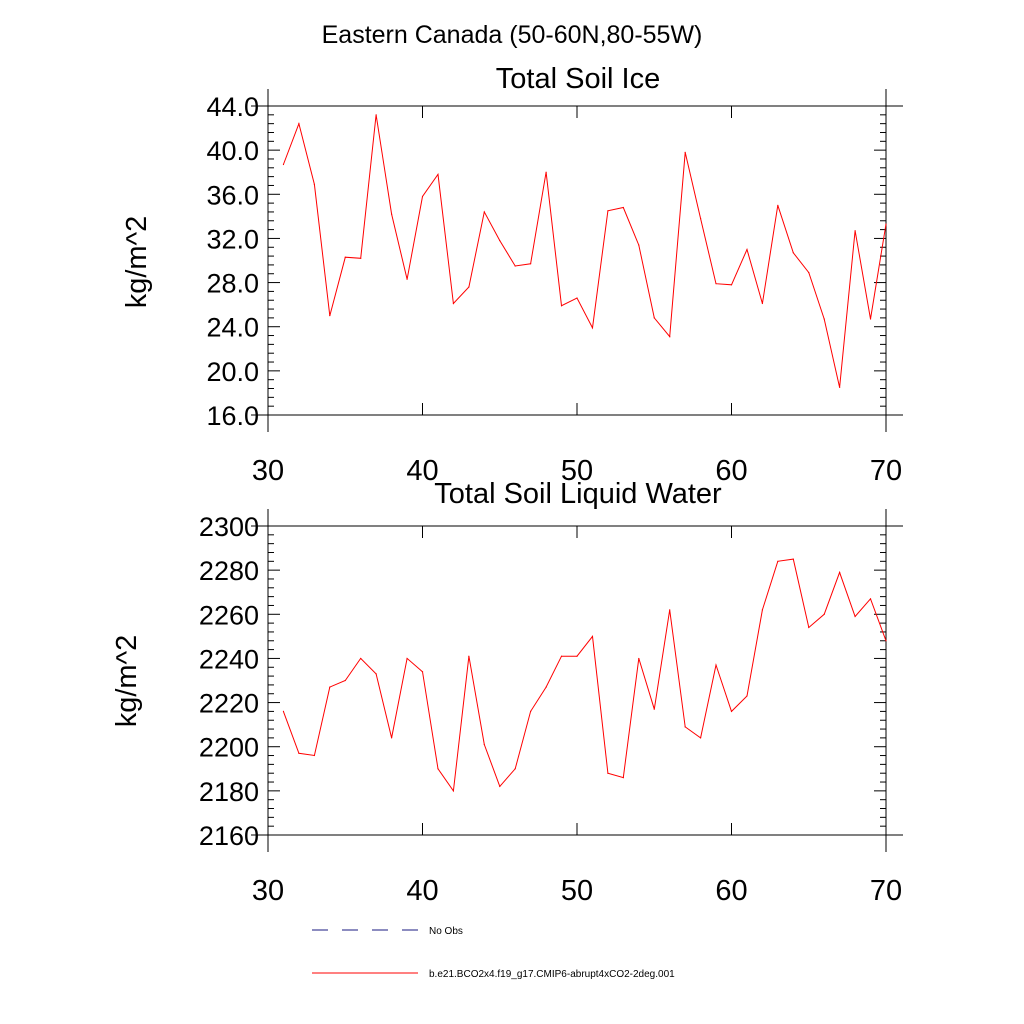 This screenshot has height=1024, width=1024. I want to click on y-tick-label: 2300, so click(229, 527).